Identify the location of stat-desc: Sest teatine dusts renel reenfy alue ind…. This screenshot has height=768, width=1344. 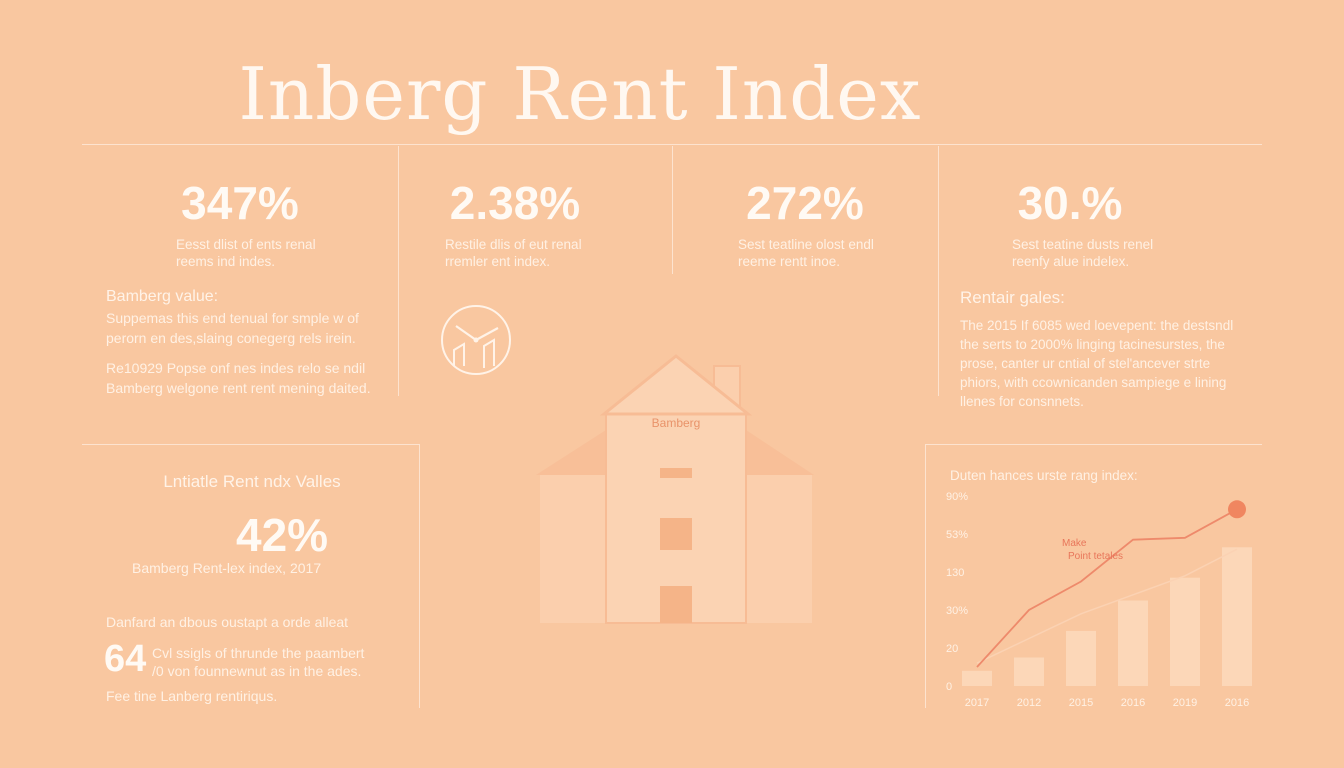
(1083, 253).